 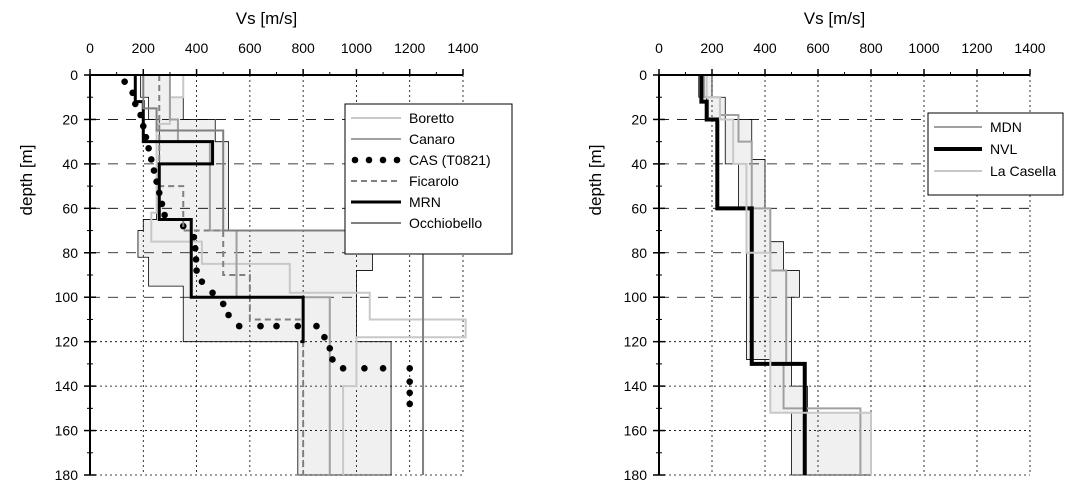 What do you see at coordinates (425, 202) in the screenshot?
I see `legend-label: MRN` at bounding box center [425, 202].